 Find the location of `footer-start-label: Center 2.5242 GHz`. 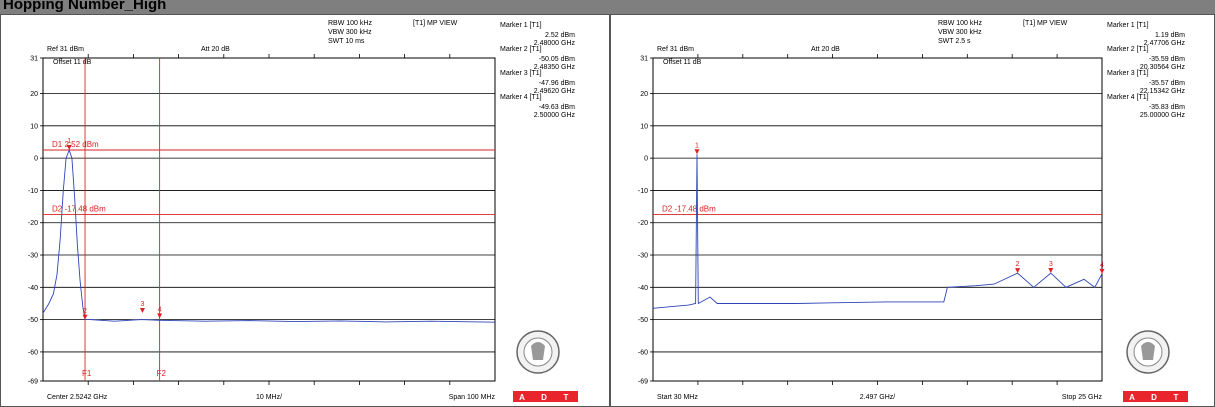

footer-start-label: Center 2.5242 GHz is located at coordinates (77, 397).